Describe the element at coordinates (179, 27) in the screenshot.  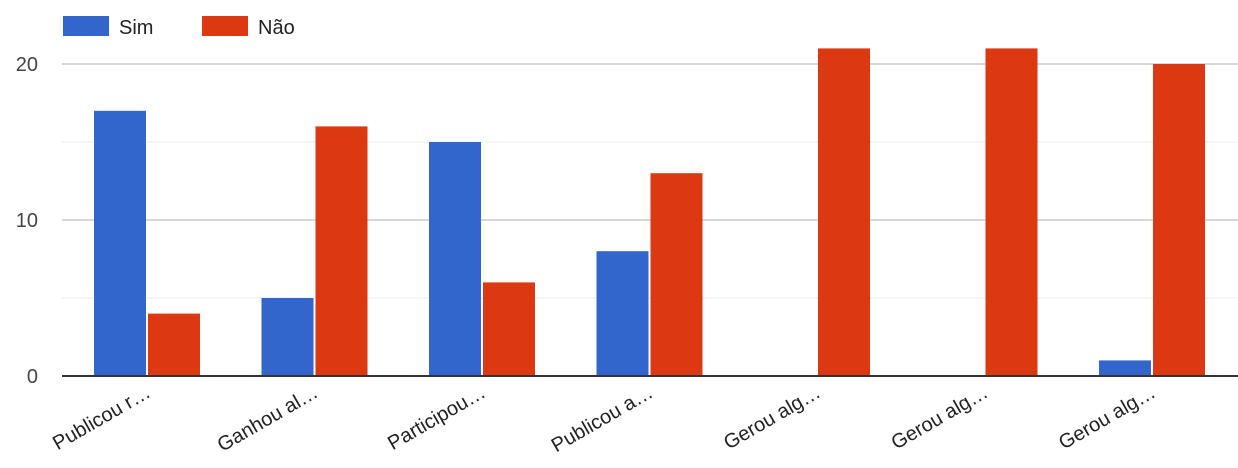
I see `legend: Sim Não` at that location.